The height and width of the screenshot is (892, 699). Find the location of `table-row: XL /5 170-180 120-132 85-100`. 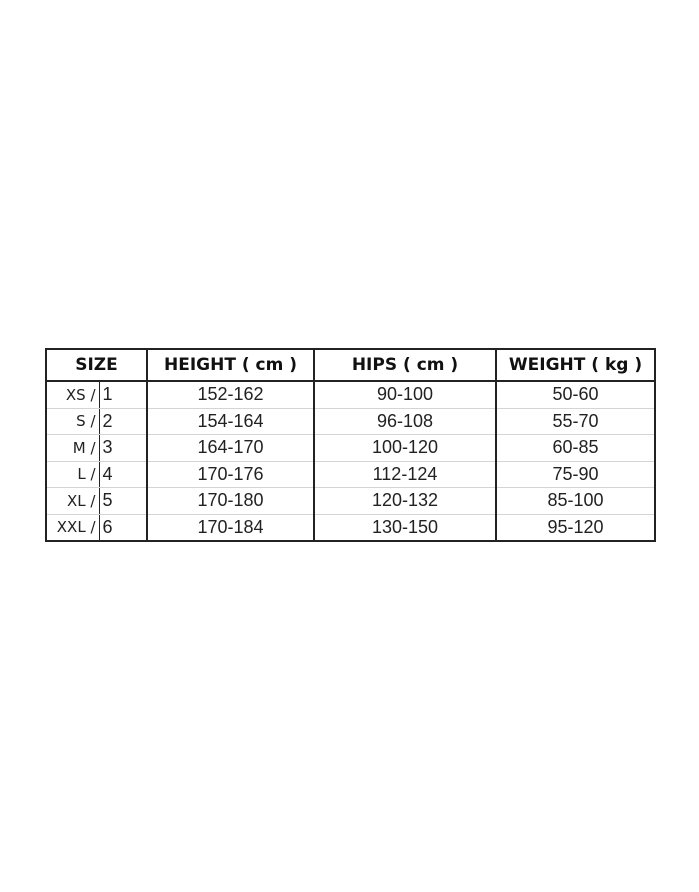

table-row: XL /5 170-180 120-132 85-100 is located at coordinates (350, 501).